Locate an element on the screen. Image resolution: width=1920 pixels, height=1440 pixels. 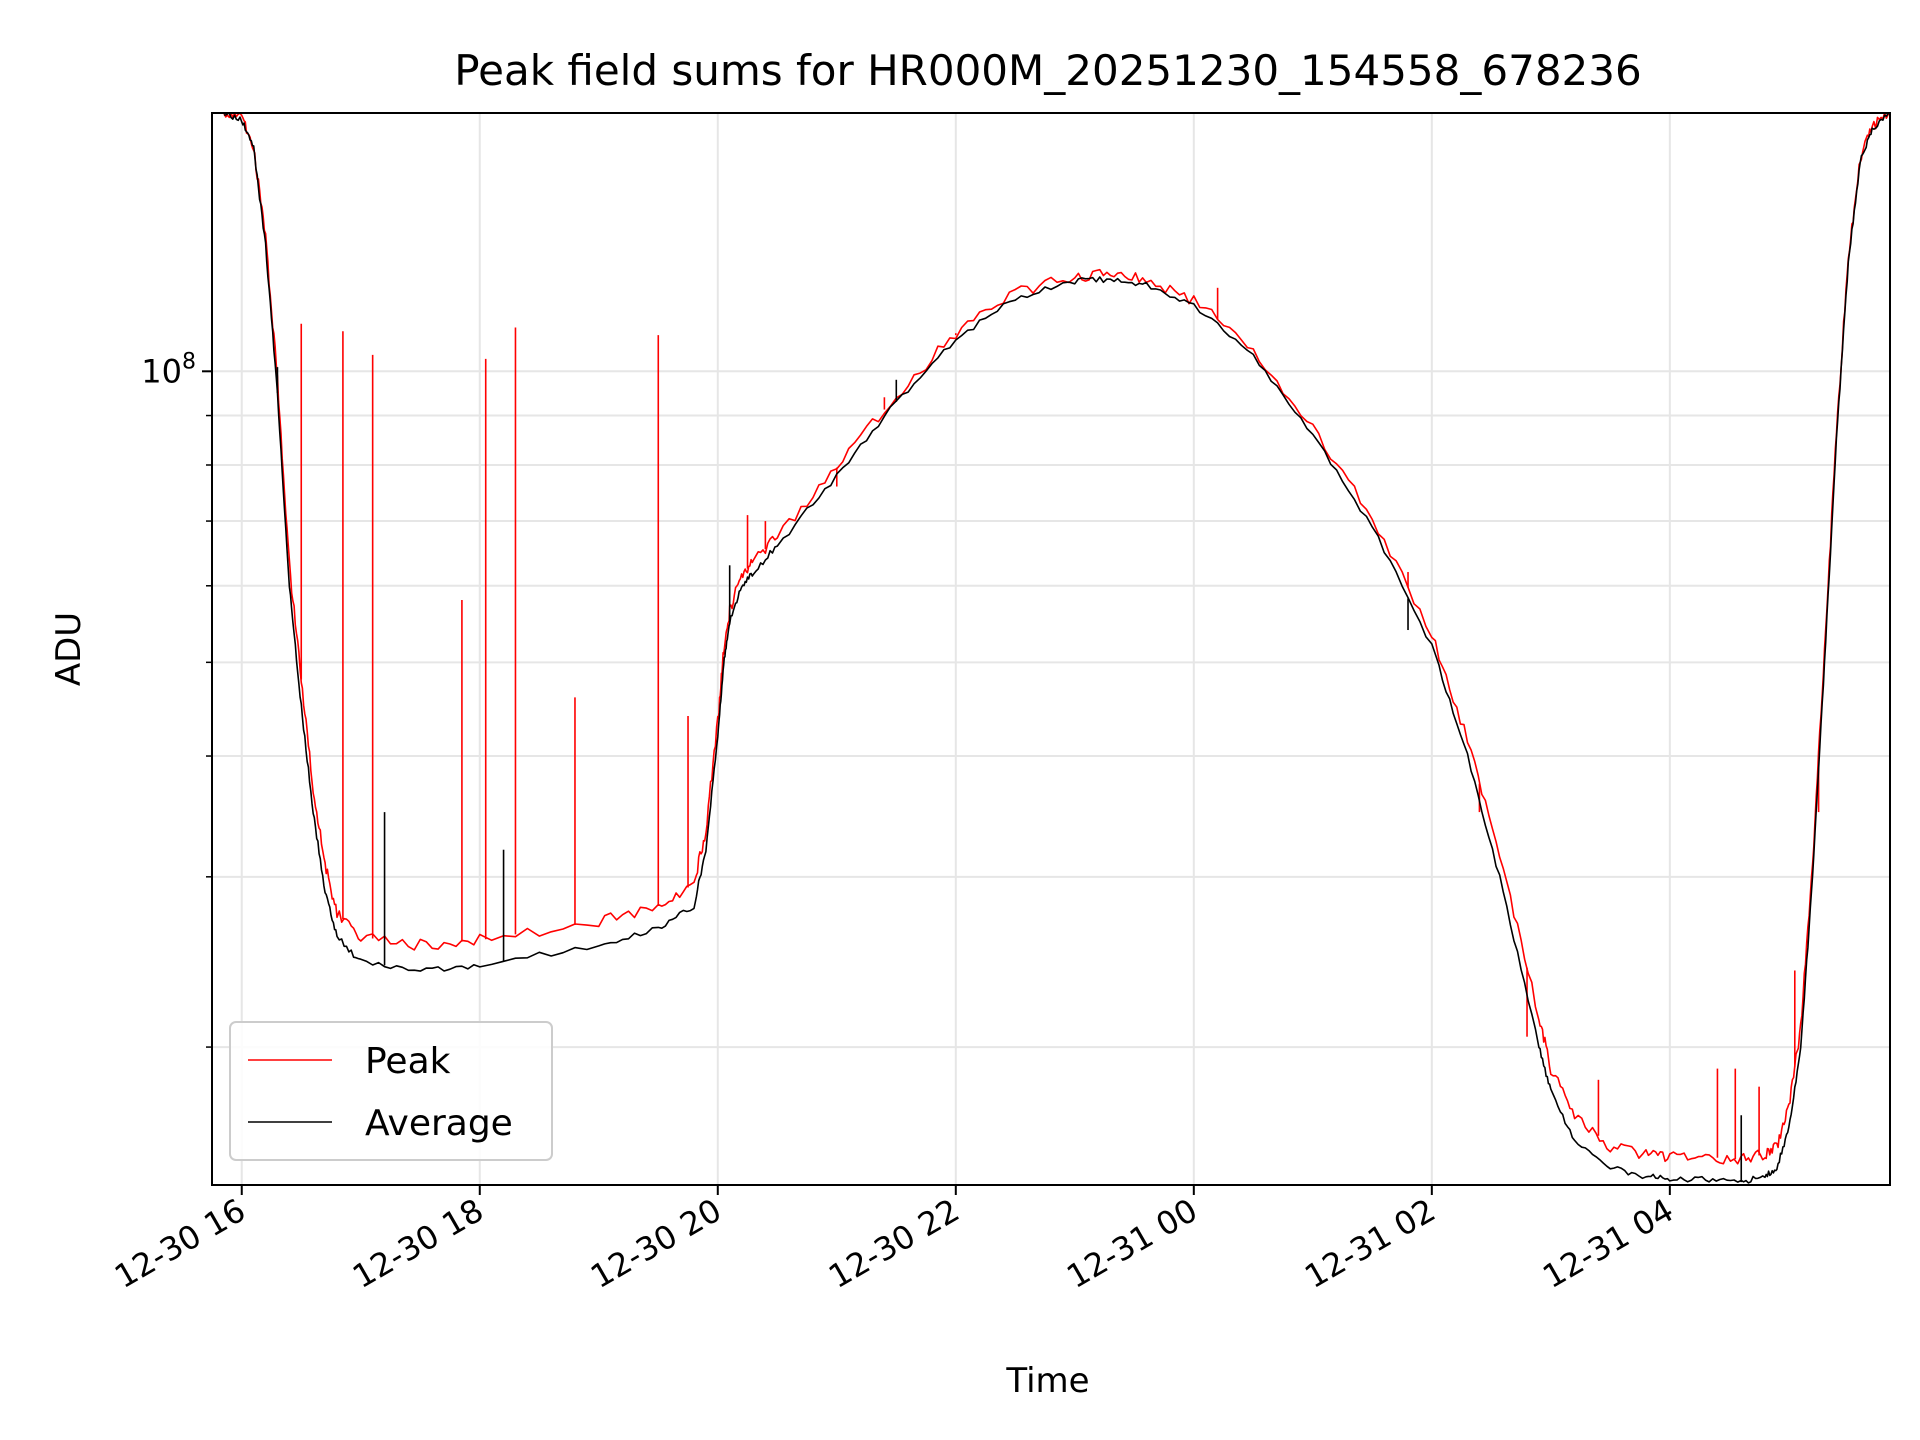
y-axis: 108 is located at coordinates (176, 698).